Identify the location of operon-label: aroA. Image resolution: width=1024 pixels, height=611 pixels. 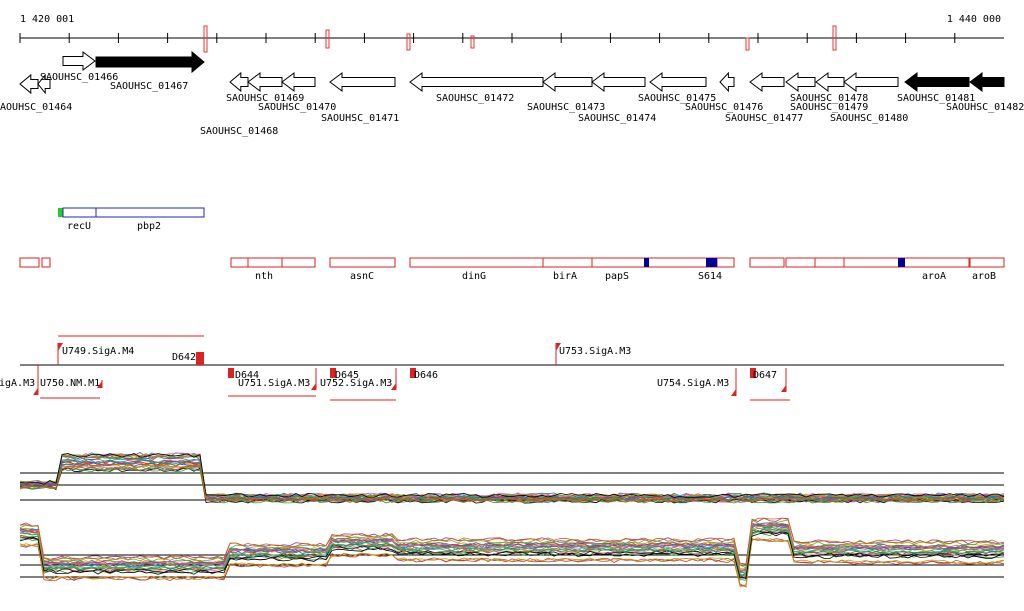
(934, 276).